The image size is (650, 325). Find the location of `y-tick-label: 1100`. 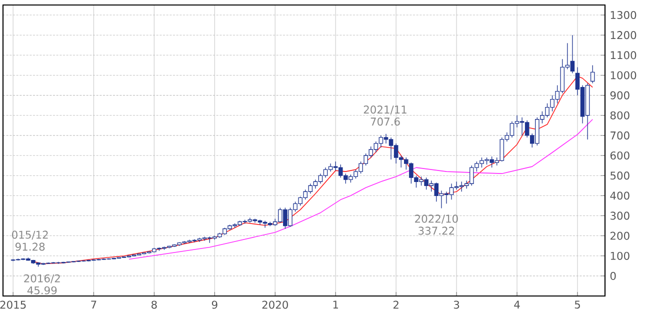

y-tick-label: 1100 is located at coordinates (623, 55).